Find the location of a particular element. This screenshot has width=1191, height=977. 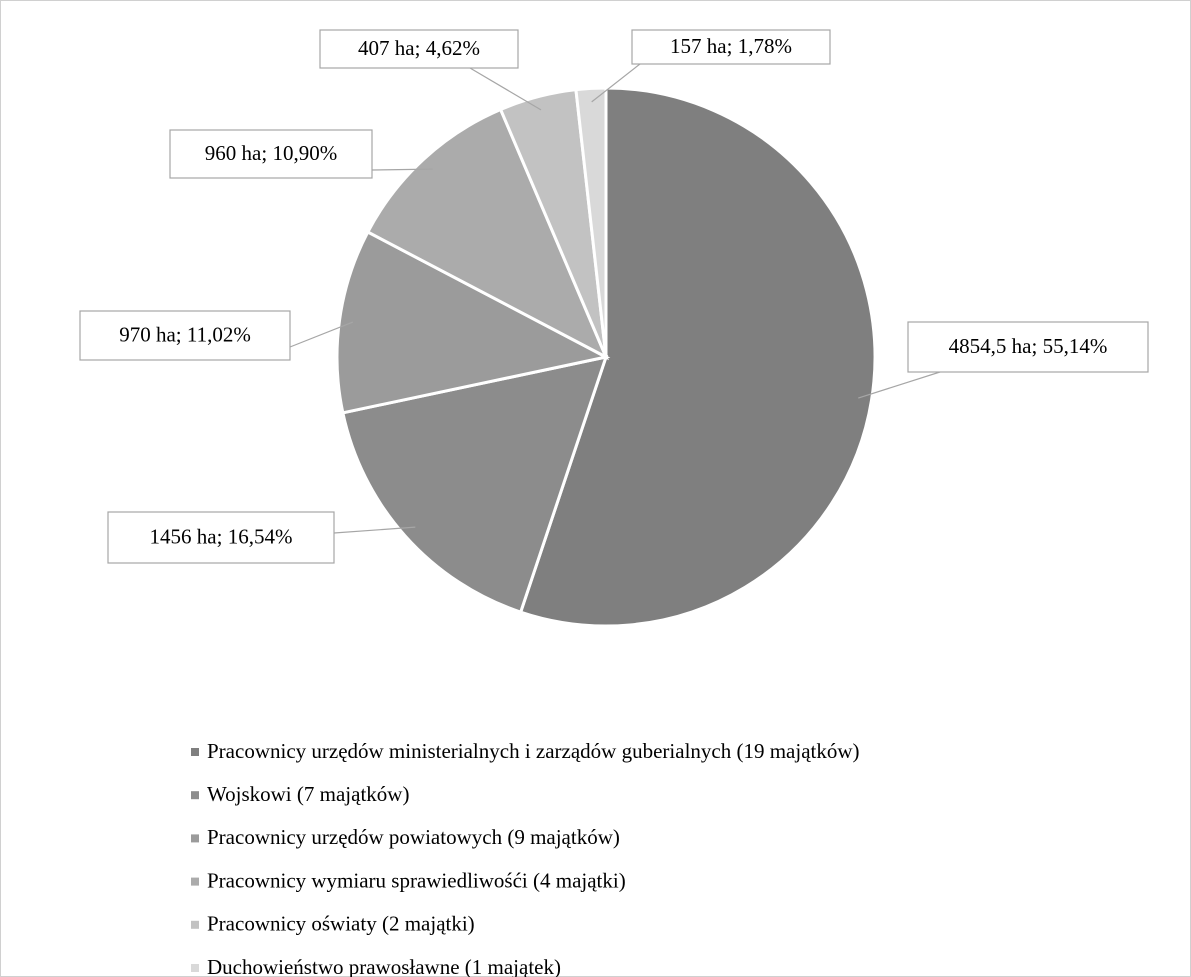

legend-label: Wojskowi (7 majątków) is located at coordinates (308, 794).